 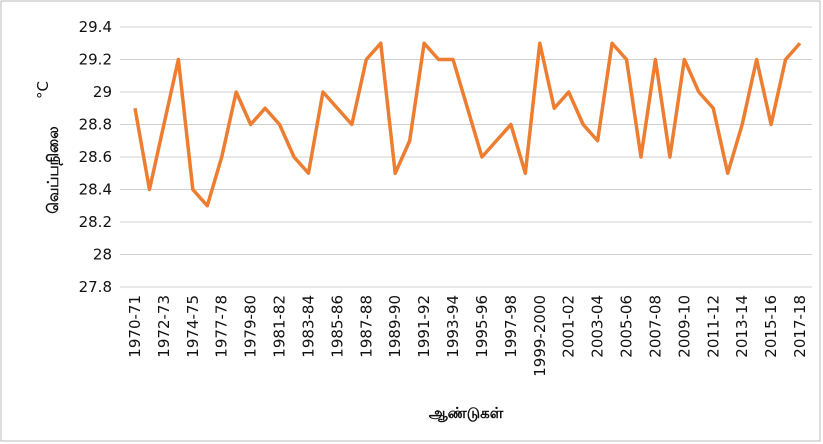 What do you see at coordinates (511, 326) in the screenshot?
I see `x-tick-label: 1997-98` at bounding box center [511, 326].